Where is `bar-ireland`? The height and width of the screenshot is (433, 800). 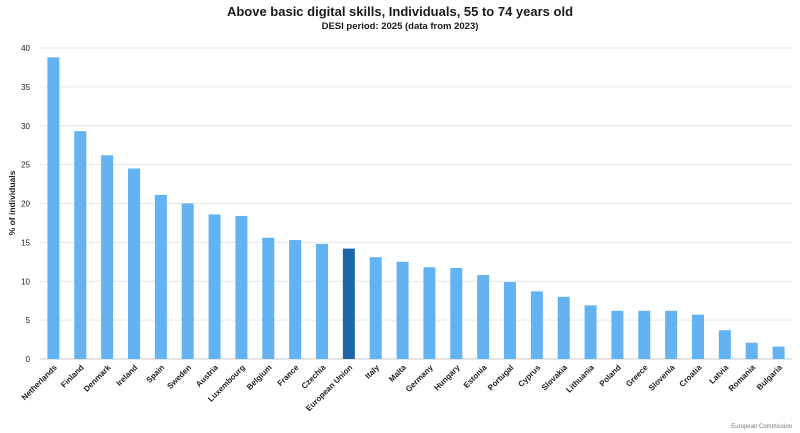
bar-ireland is located at coordinates (134, 263).